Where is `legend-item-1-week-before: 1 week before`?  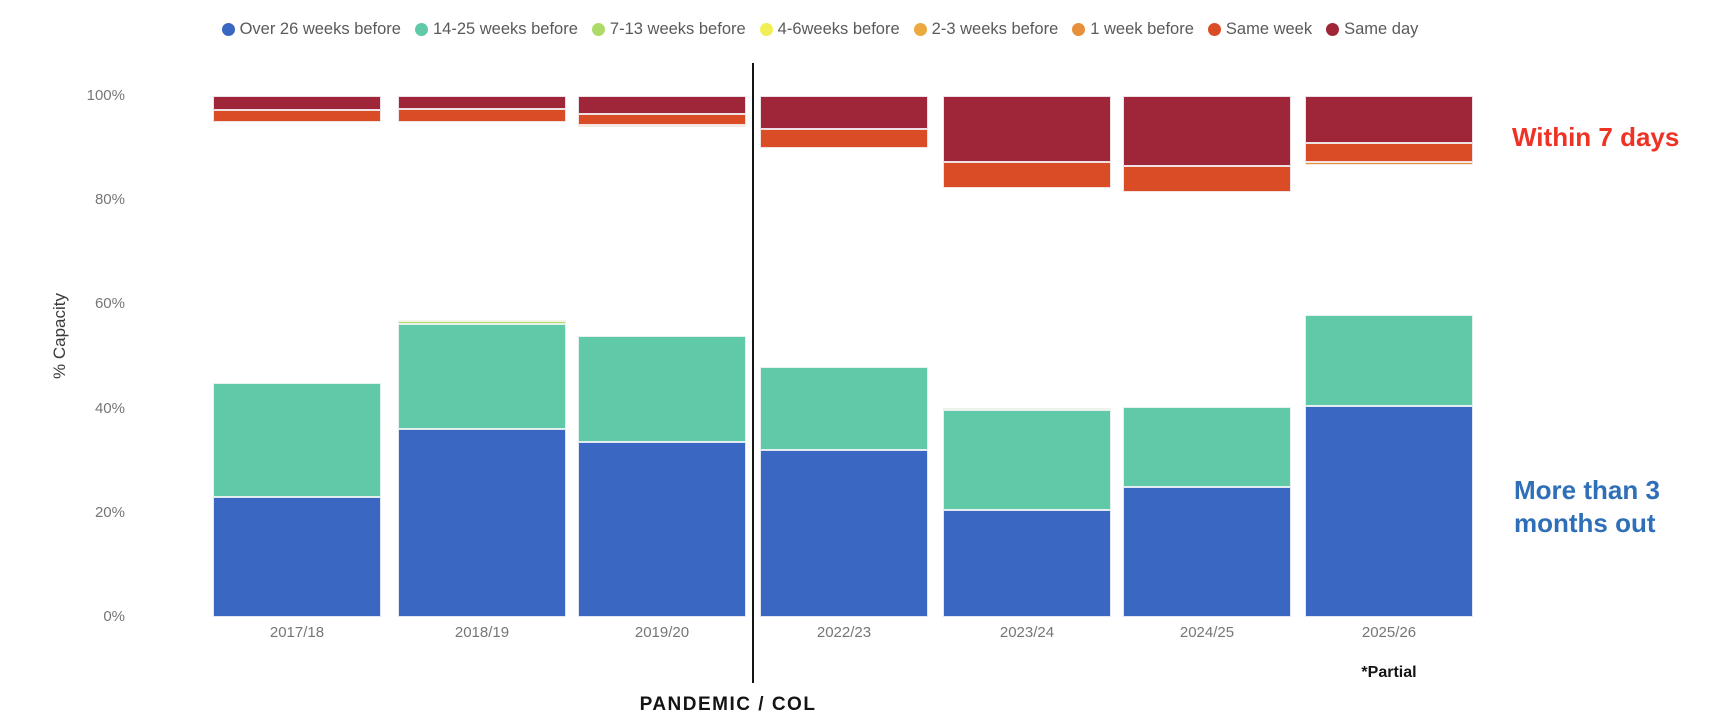
legend-item-1-week-before: 1 week before is located at coordinates (1133, 29).